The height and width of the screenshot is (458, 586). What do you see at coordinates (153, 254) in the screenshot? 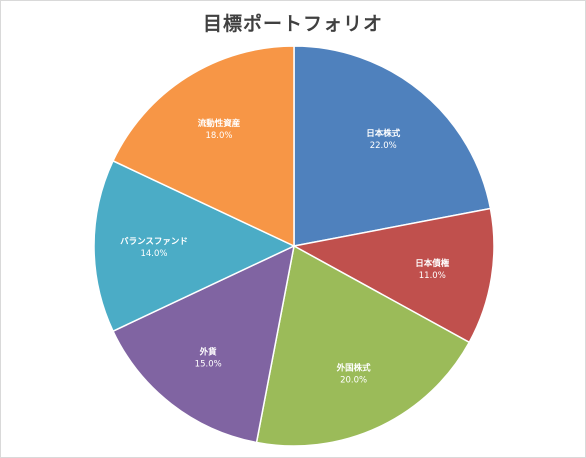
I see `slice-label-value-5: 14.0%` at bounding box center [153, 254].